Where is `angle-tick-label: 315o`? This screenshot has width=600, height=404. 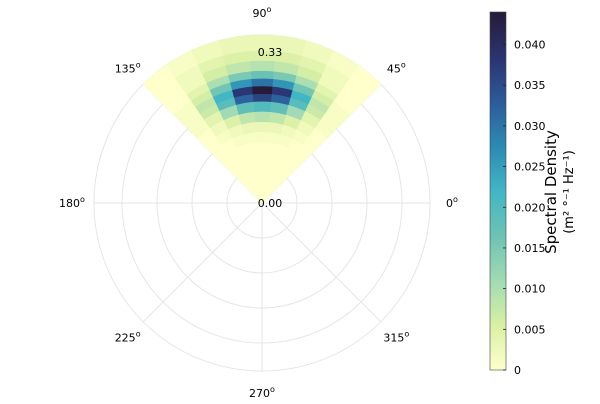
angle-tick-label: 315o is located at coordinates (396, 336).